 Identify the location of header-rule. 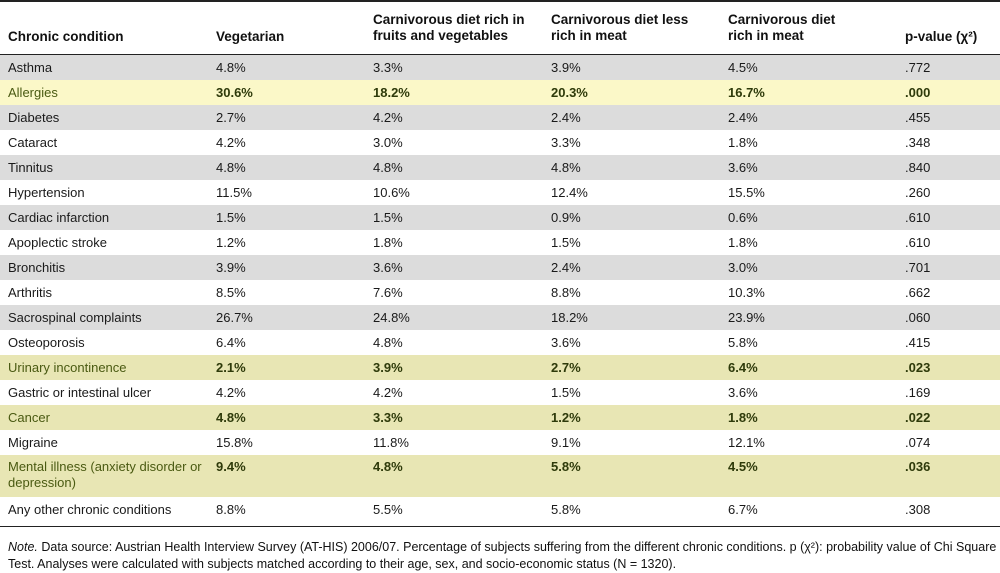
(500, 54).